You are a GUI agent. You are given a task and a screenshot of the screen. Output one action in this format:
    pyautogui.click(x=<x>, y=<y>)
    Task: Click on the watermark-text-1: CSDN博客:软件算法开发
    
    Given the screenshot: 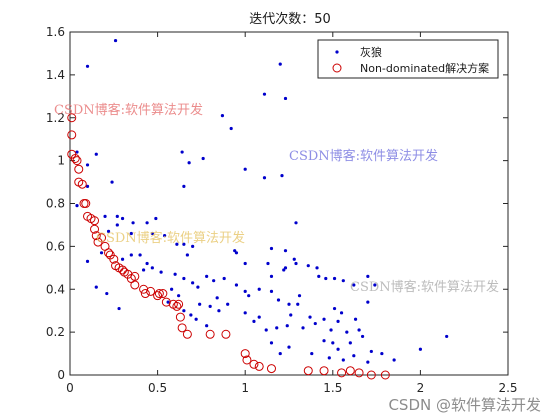 What is the action you would take?
    pyautogui.click(x=128, y=110)
    